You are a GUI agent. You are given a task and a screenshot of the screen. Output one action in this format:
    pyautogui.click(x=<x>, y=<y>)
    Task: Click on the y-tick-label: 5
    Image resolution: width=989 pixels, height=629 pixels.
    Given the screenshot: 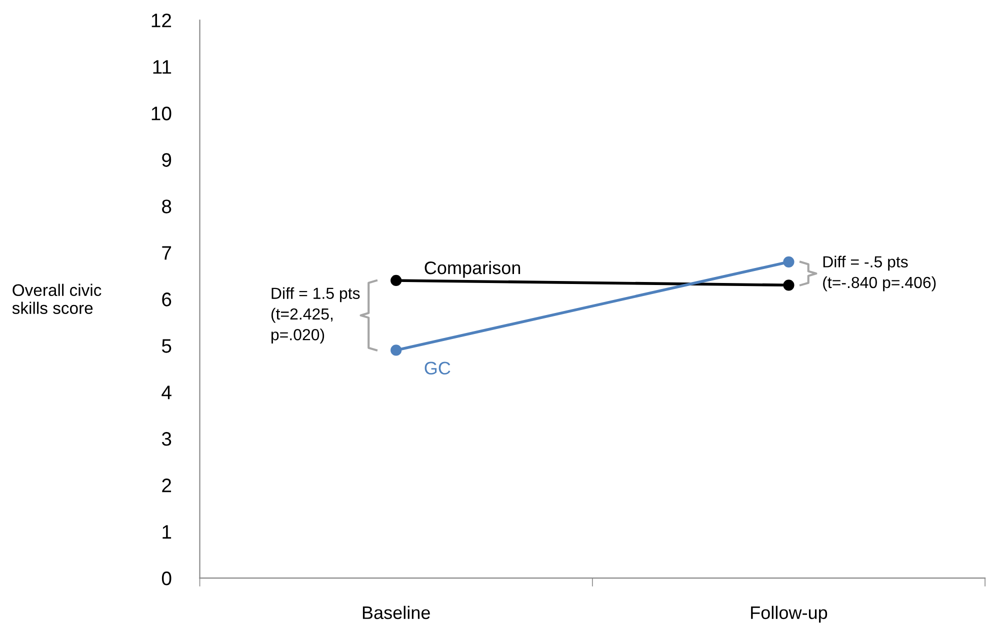 What is the action you would take?
    pyautogui.click(x=167, y=346)
    